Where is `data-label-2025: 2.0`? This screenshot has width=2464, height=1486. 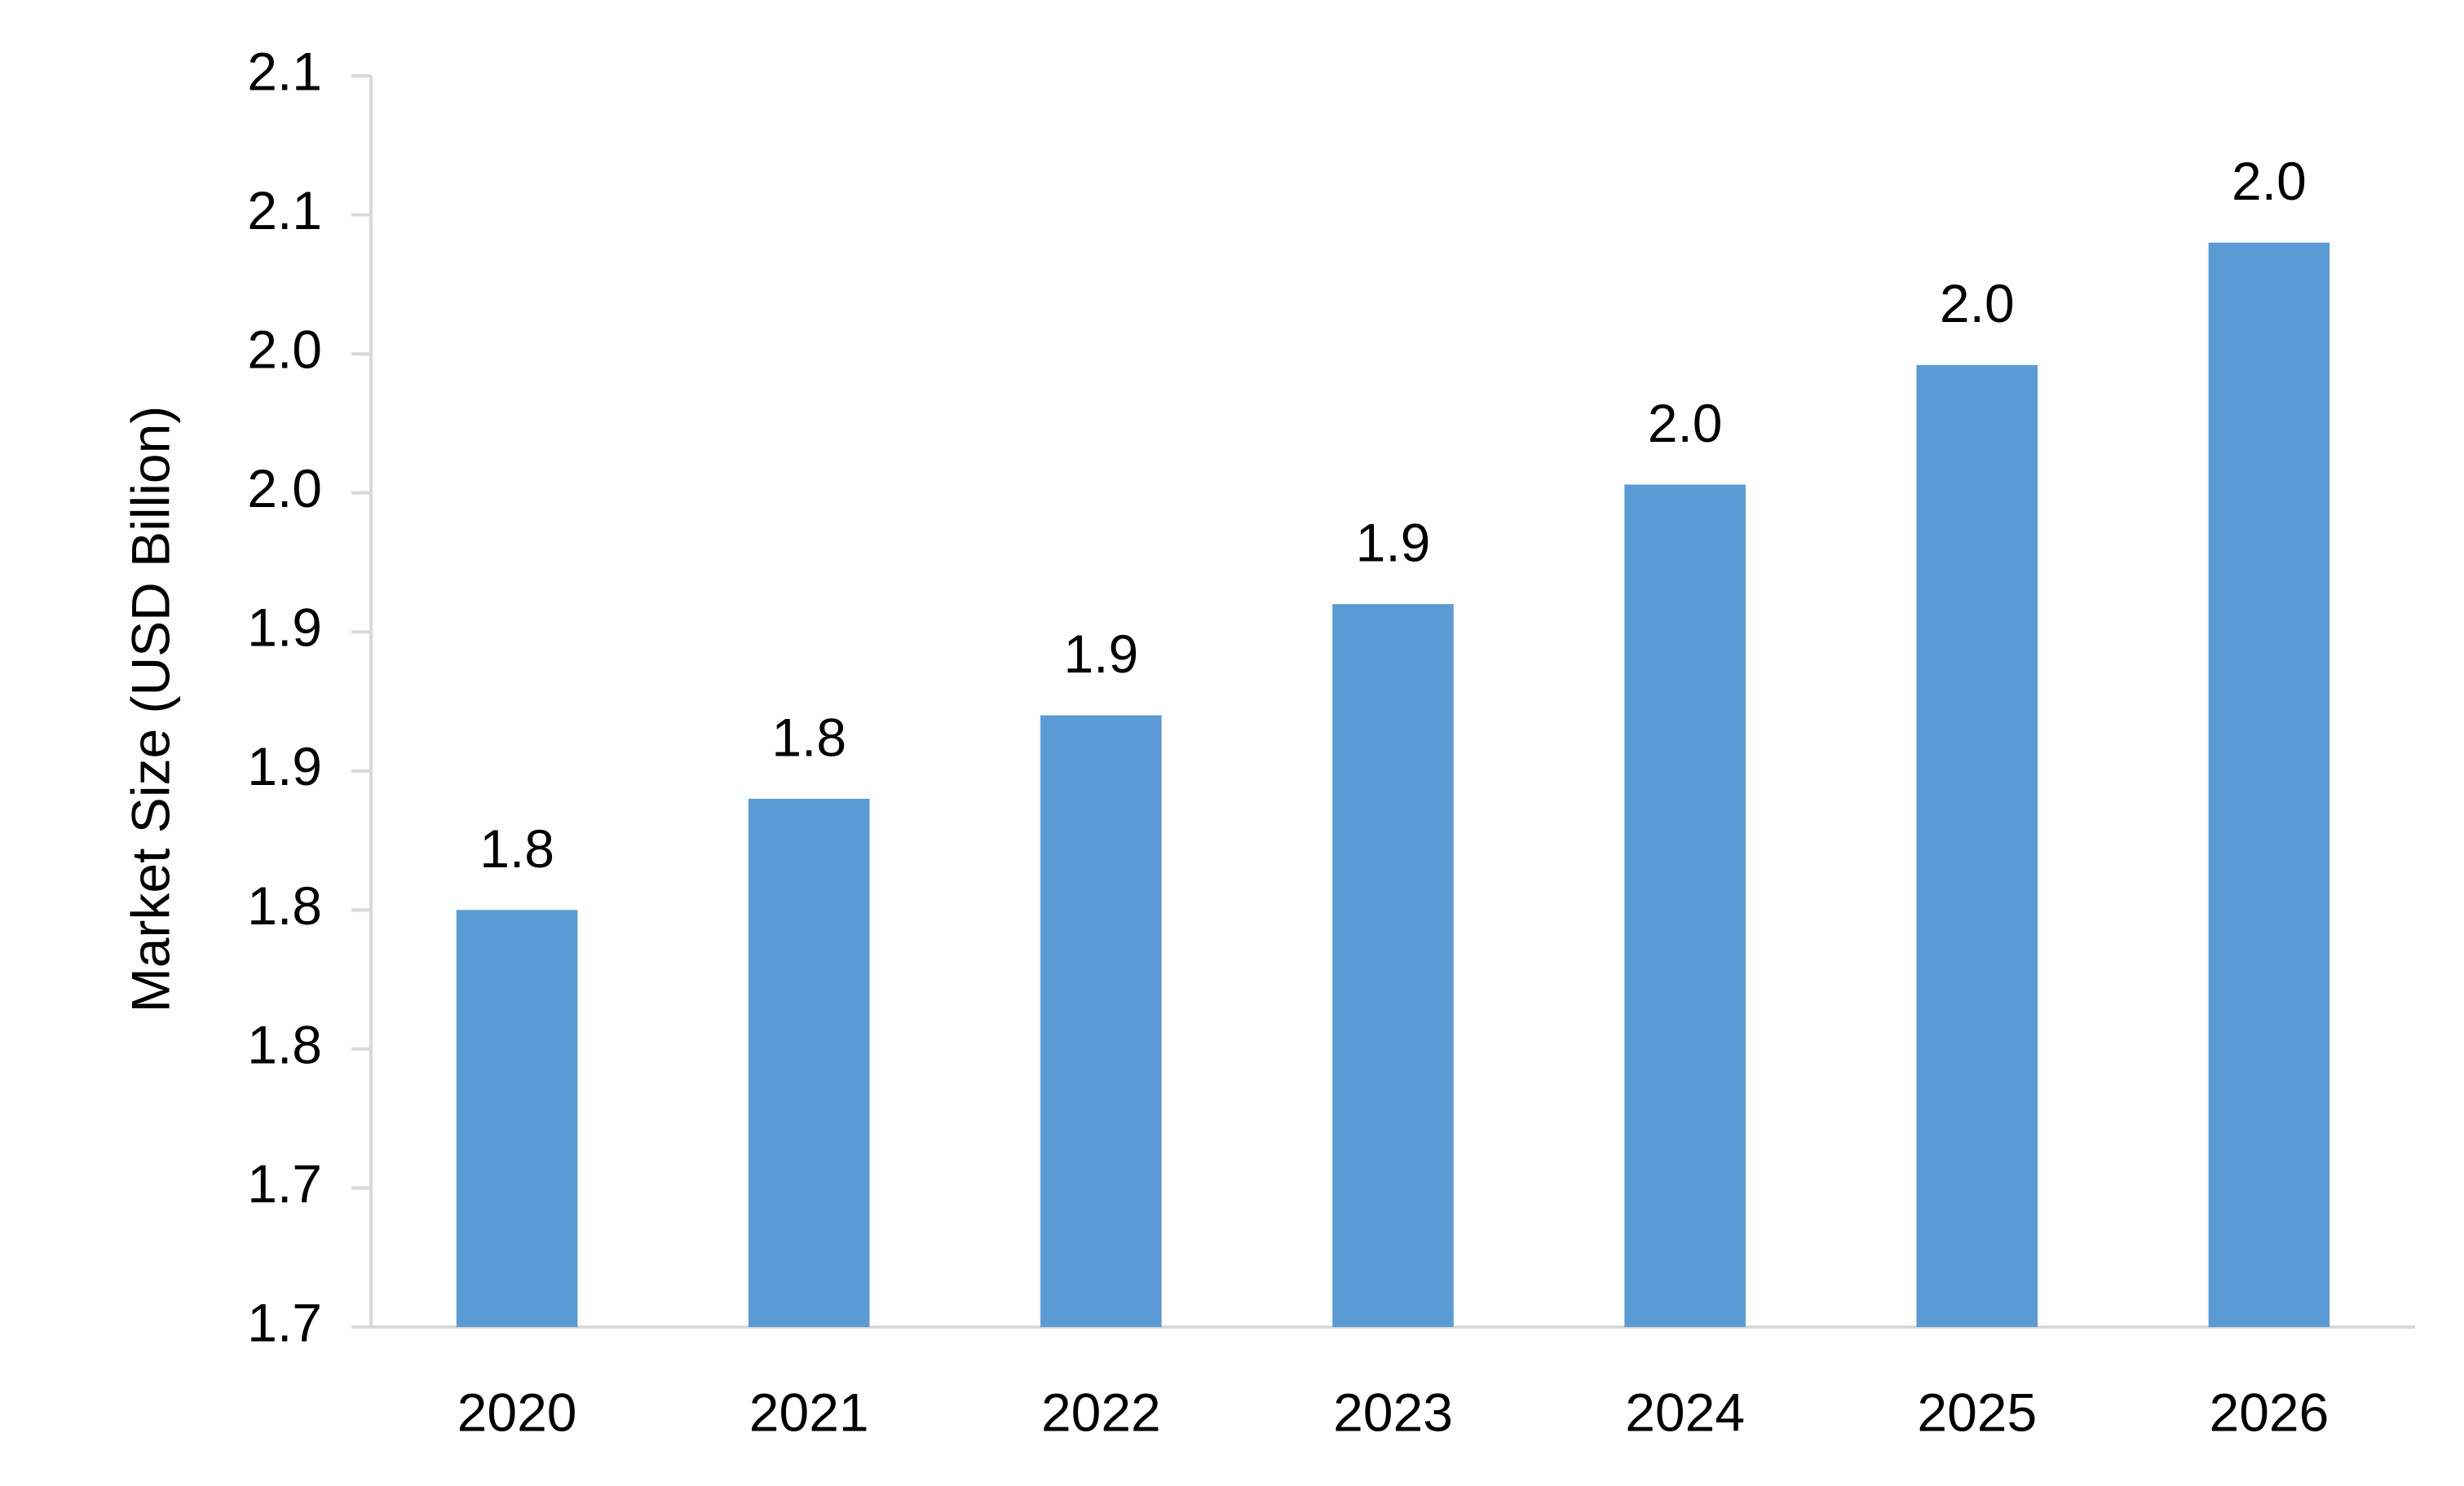 data-label-2025: 2.0 is located at coordinates (1977, 303).